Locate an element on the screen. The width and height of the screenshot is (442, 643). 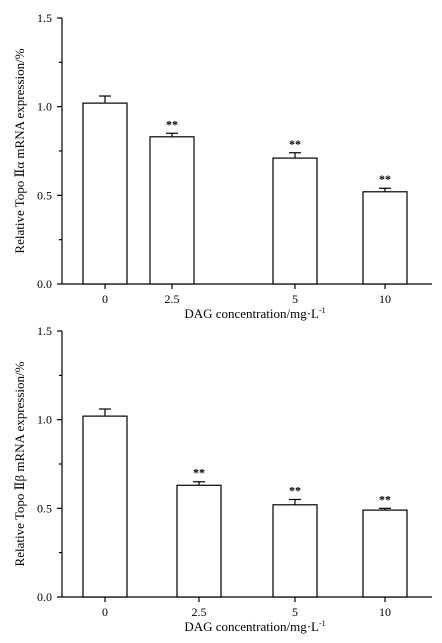
y-axis-label: Relative Topo Ⅱβ mRNA expression/% is located at coordinates (19, 463).